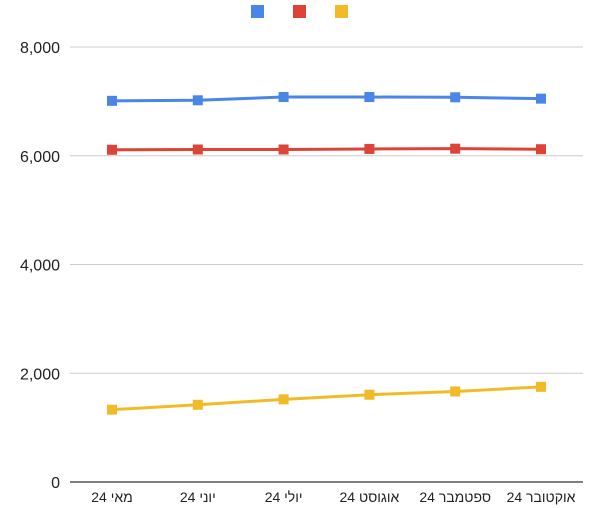 This screenshot has width=590, height=508. I want to click on x-tick-label: ספטמבר 24, so click(455, 497).